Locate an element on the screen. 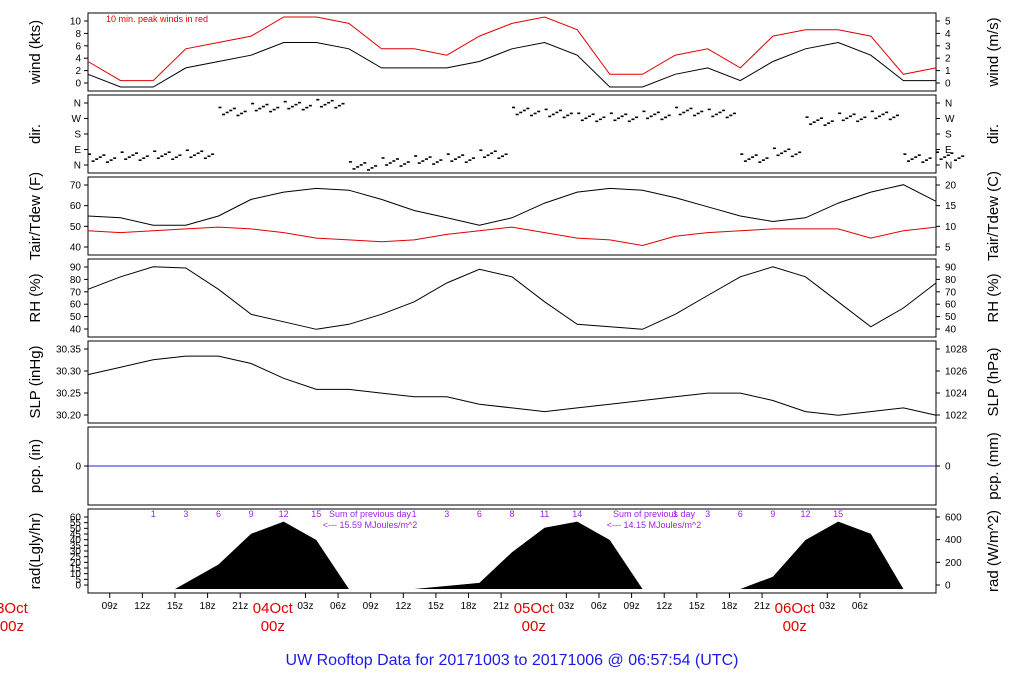  rad-hour-mark: 15 is located at coordinates (316, 514).